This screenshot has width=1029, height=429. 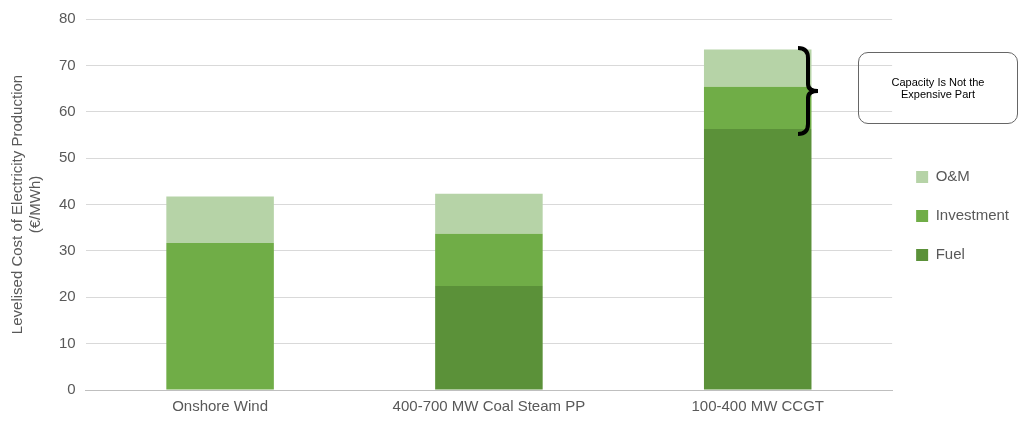 I want to click on y-tick-label: 20, so click(x=67, y=296).